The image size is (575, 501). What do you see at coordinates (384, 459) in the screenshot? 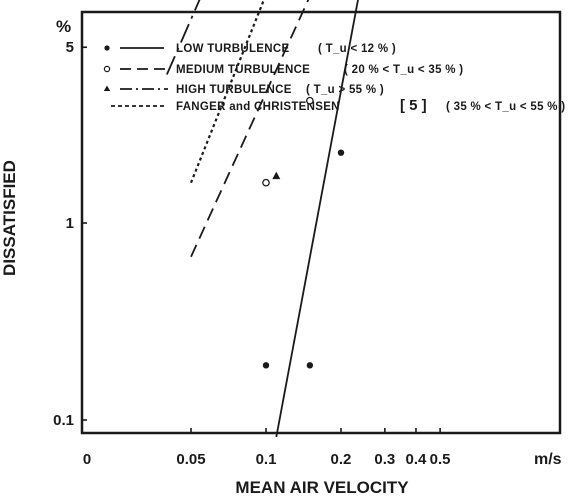
I see `x-tick-label-0-3: 0.3` at bounding box center [384, 459].